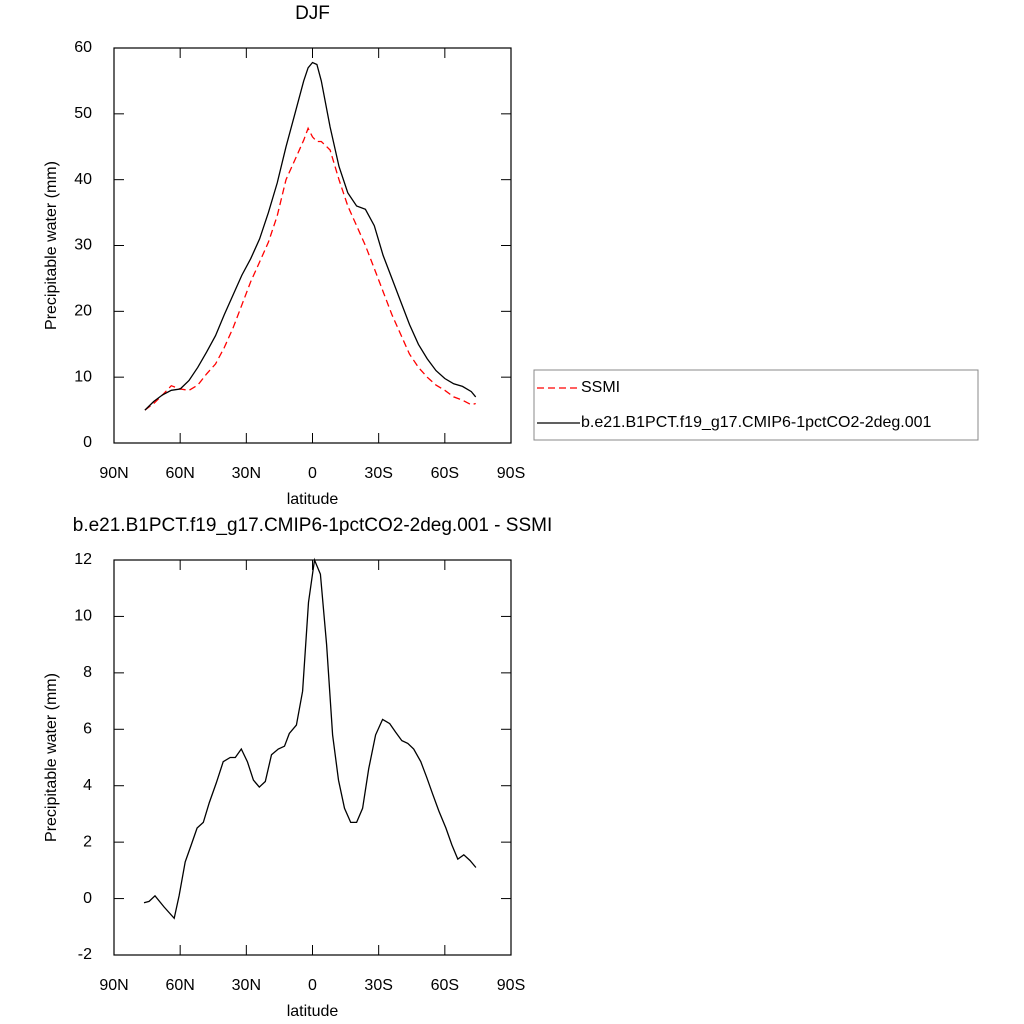 The height and width of the screenshot is (1024, 1024). I want to click on y-tick-label: 2, so click(87, 841).